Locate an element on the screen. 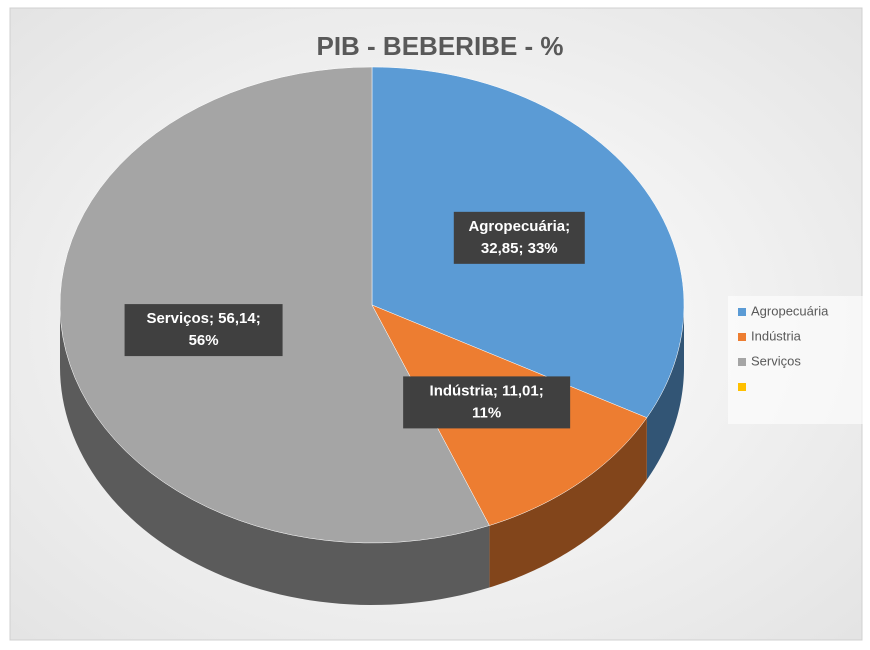 The width and height of the screenshot is (870, 650). legend-label: Indústria is located at coordinates (776, 335).